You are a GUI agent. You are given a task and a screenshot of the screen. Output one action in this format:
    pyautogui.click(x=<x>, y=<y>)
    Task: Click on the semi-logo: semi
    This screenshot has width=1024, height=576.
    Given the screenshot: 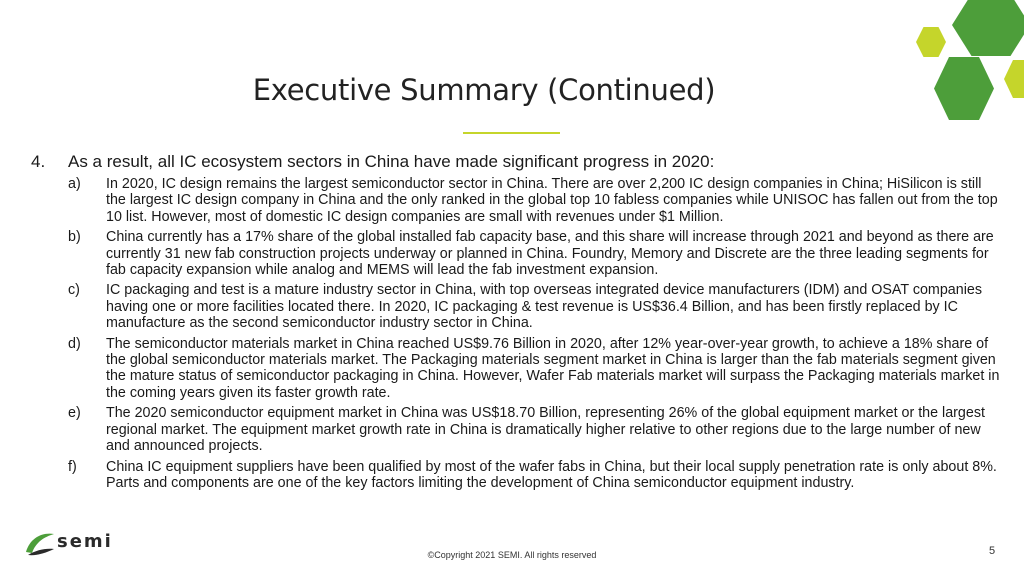 What is the action you would take?
    pyautogui.click(x=79, y=543)
    